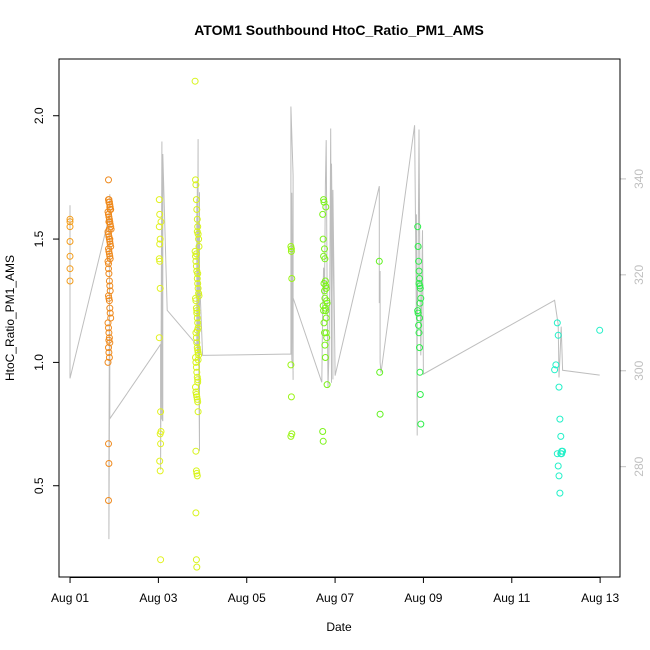 Image resolution: width=650 pixels, height=650 pixels. What do you see at coordinates (39, 238) in the screenshot?
I see `y-tick-label: 1.5` at bounding box center [39, 238].